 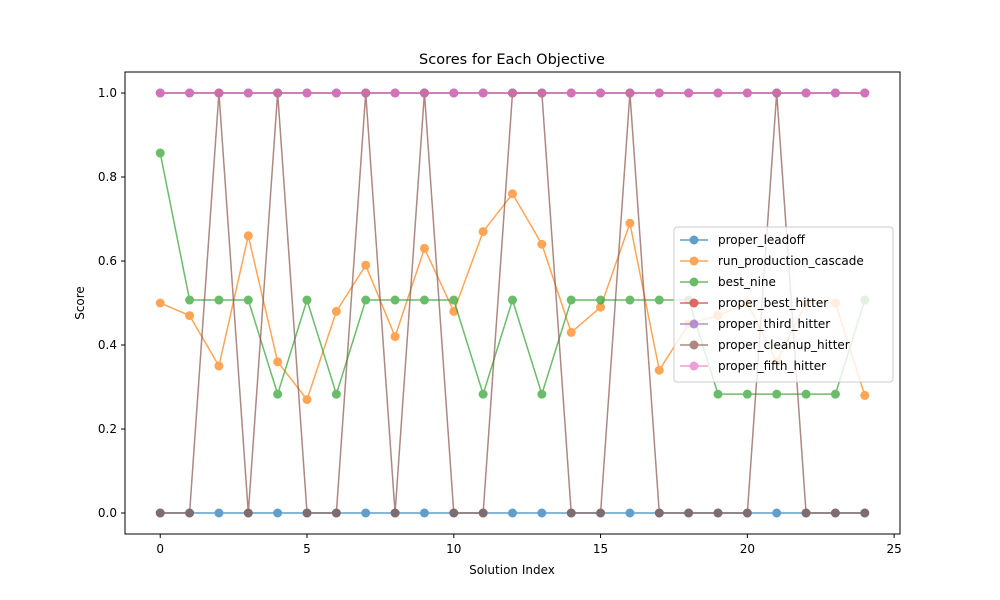 What do you see at coordinates (791, 261) in the screenshot?
I see `legend-label: run_production_cascade` at bounding box center [791, 261].